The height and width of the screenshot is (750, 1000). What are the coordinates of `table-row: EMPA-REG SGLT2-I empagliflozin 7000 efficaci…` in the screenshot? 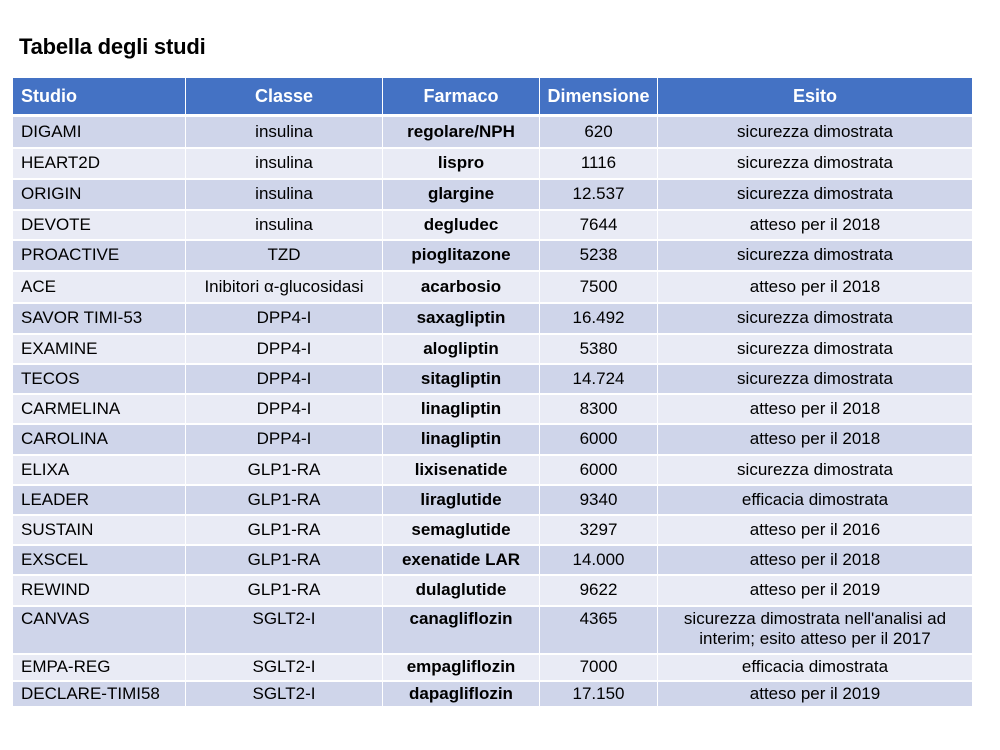 It's located at (492, 667).